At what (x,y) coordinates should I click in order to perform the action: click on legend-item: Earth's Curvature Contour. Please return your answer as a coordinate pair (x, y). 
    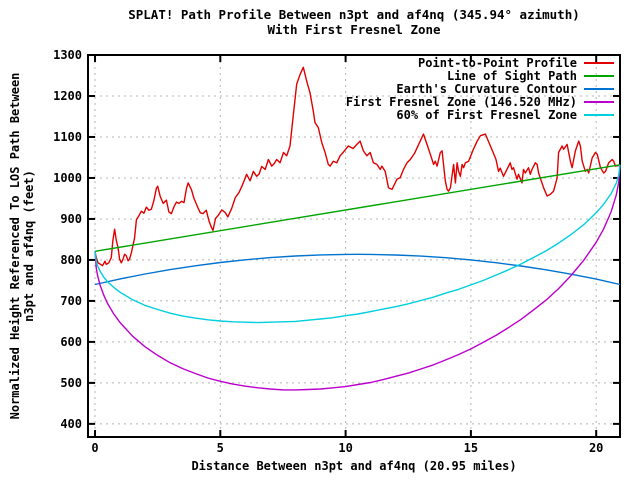
    Looking at the image, I should click on (480, 88).